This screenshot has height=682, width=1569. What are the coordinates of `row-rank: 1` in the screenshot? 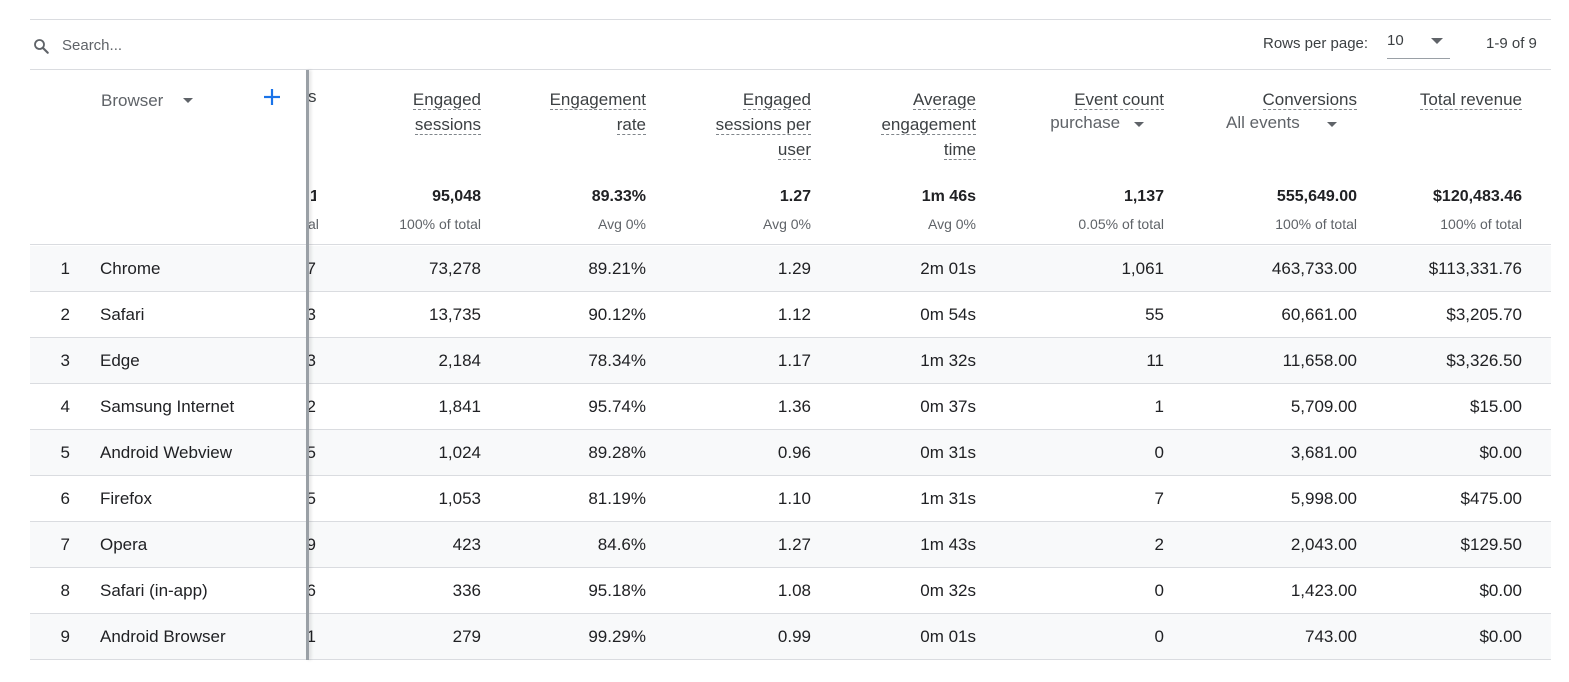 It's located at (65, 268).